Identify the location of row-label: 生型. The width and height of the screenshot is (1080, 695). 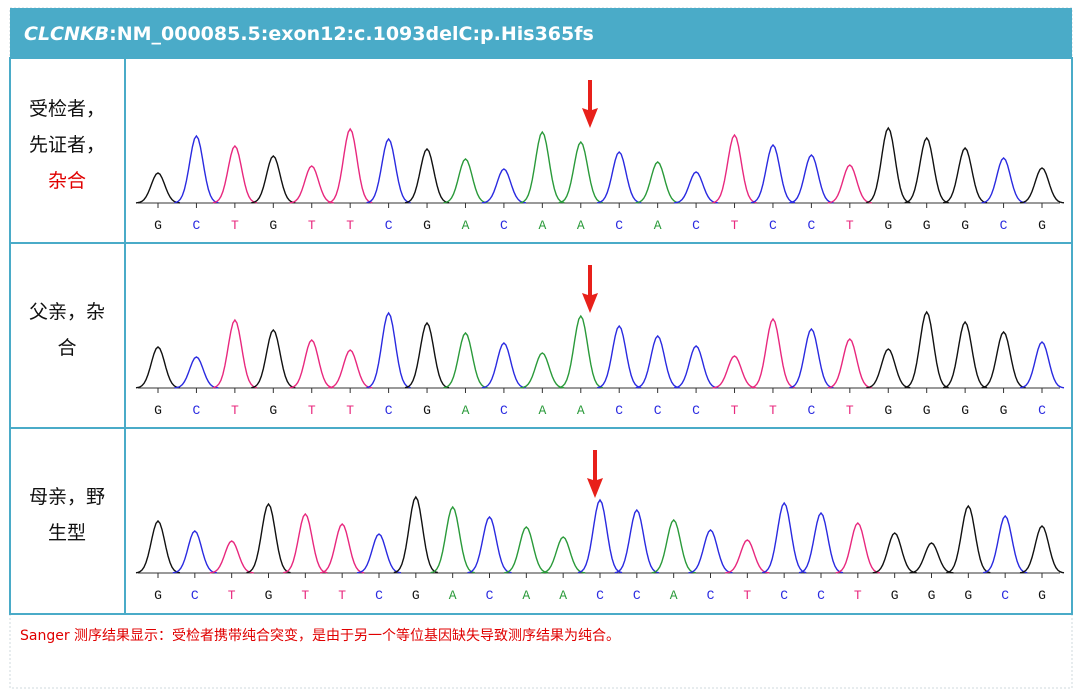
(67, 533).